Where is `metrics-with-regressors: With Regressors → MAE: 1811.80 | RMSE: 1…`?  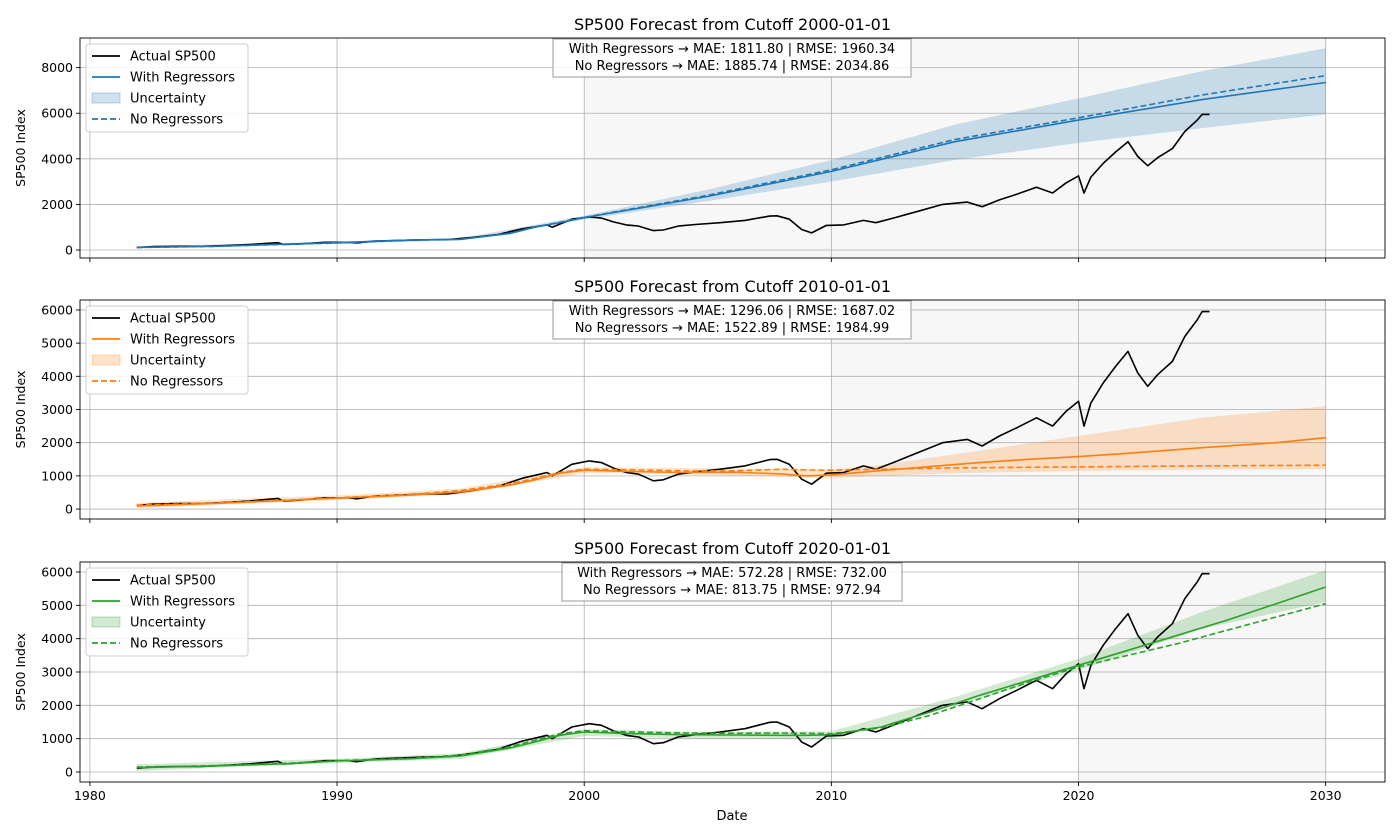
metrics-with-regressors: With Regressors → MAE: 1811.80 | RMSE: 1… is located at coordinates (732, 49).